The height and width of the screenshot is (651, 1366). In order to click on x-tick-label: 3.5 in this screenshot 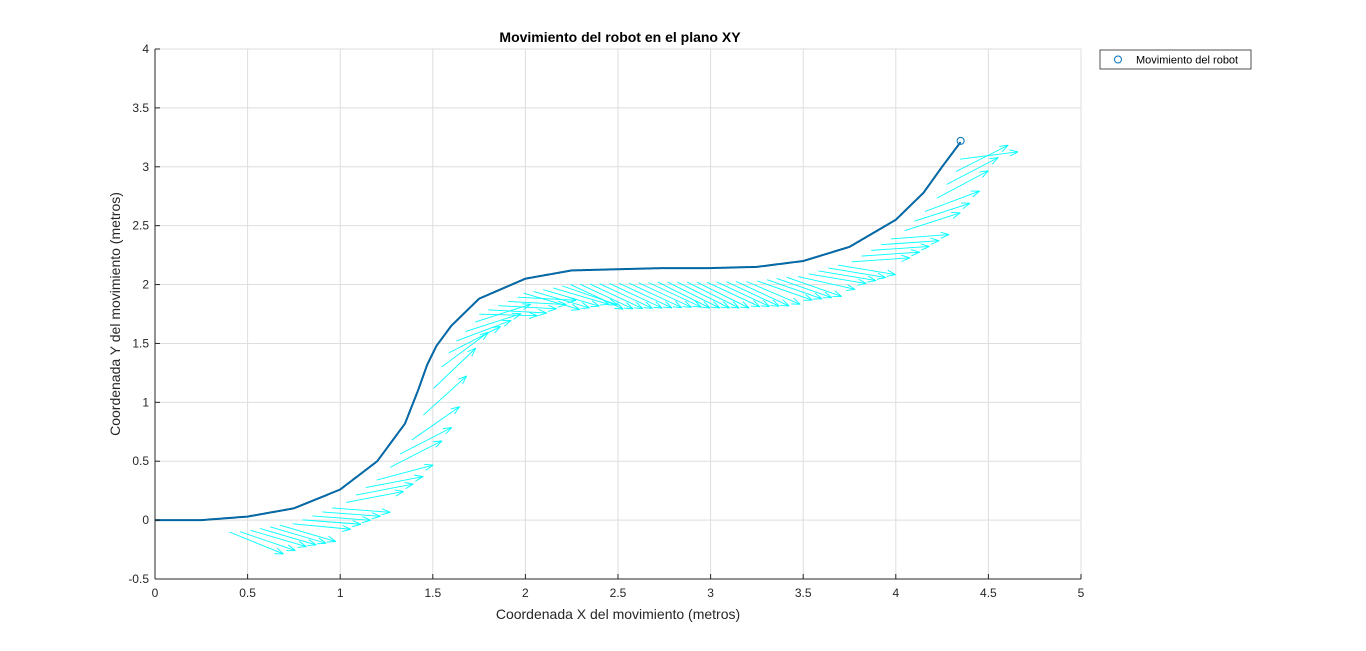, I will do `click(803, 593)`.